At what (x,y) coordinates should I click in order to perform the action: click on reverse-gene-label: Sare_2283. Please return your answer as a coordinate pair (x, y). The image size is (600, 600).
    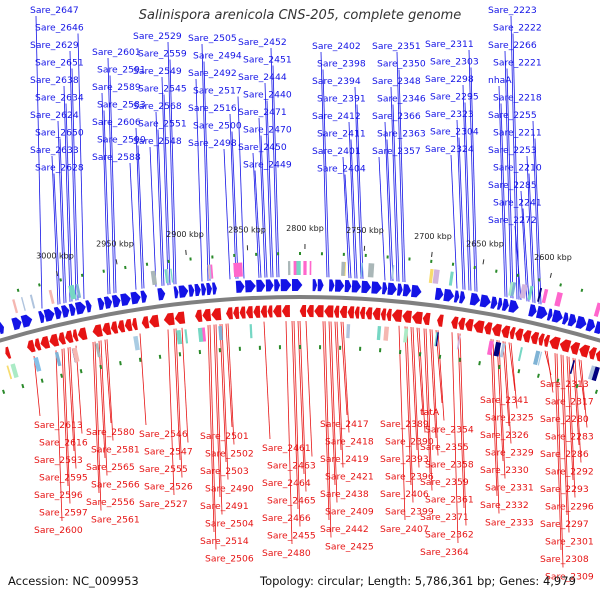
    Looking at the image, I should click on (569, 437).